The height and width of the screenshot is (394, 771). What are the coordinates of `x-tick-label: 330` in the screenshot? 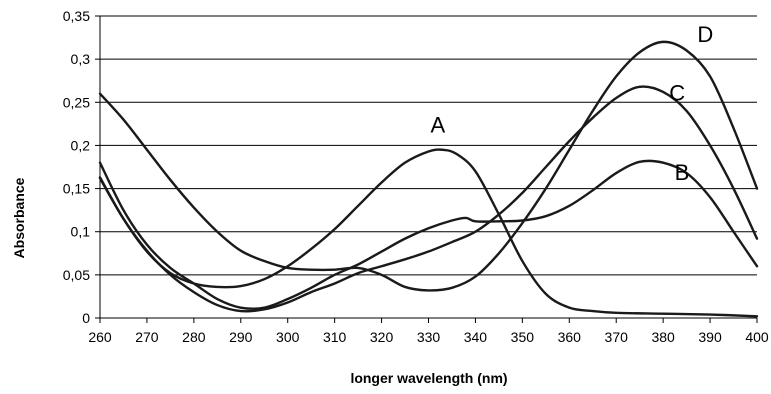 It's located at (429, 337).